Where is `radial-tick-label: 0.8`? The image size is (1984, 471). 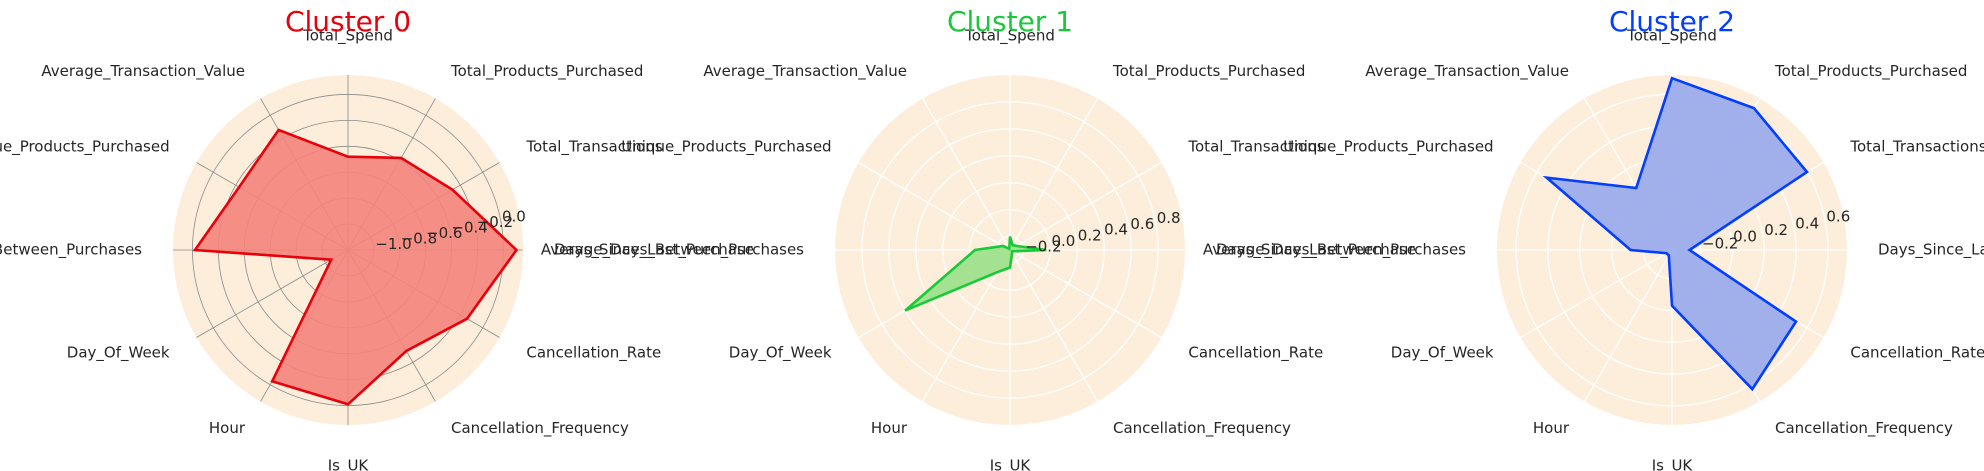 radial-tick-label: 0.8 is located at coordinates (1169, 218).